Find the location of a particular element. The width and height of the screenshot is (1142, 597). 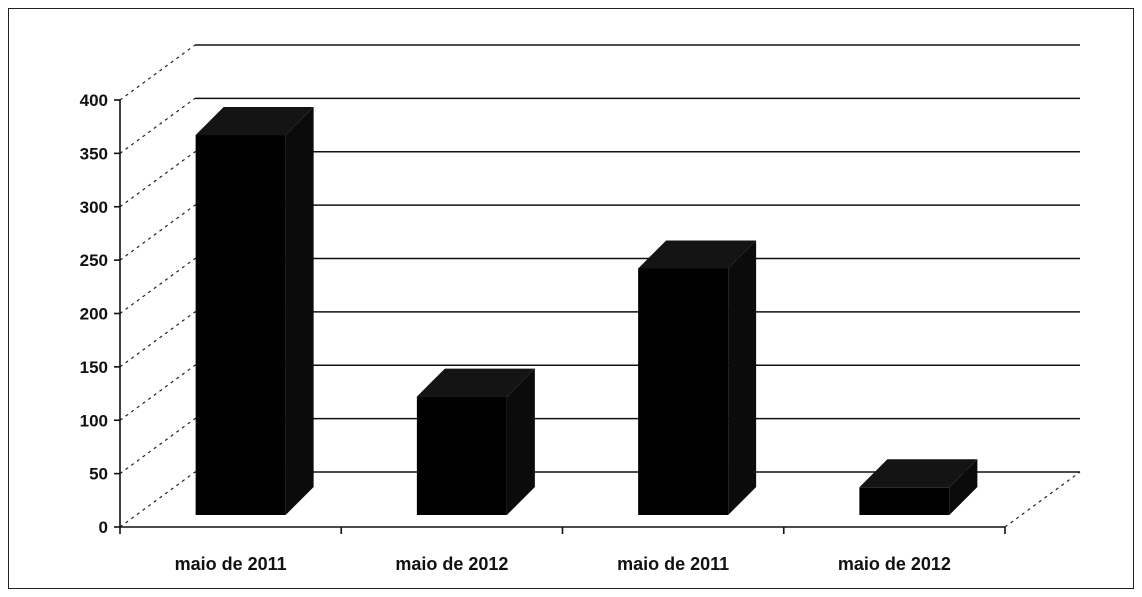

y-tick-label-150: 150 is located at coordinates (94, 367).